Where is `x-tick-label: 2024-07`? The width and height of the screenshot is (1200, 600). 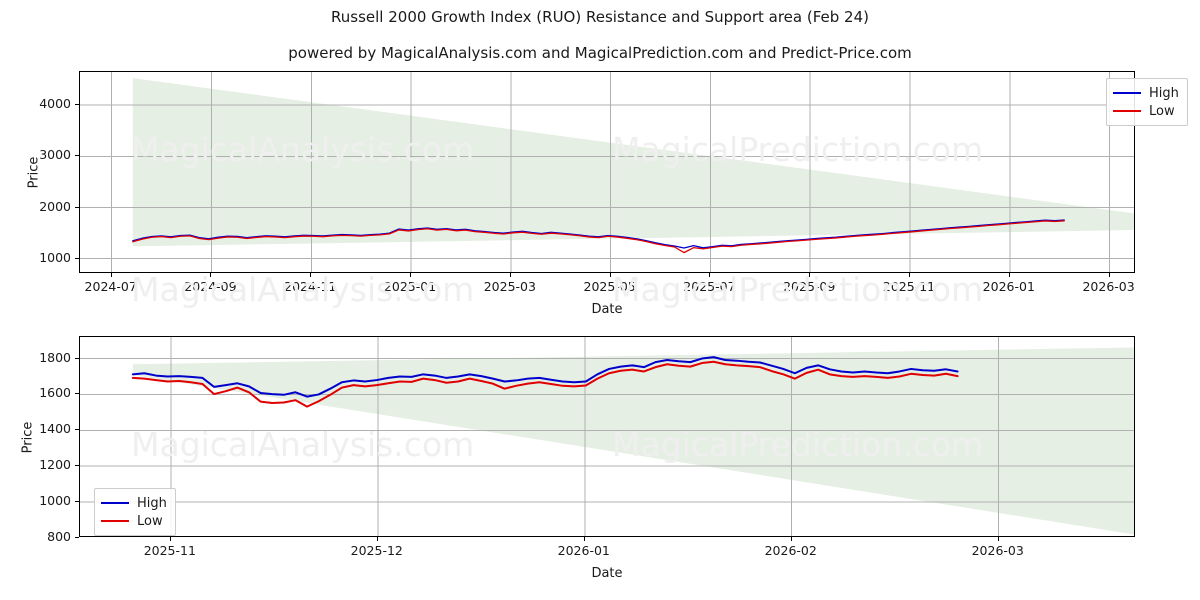 x-tick-label: 2024-07 is located at coordinates (110, 286).